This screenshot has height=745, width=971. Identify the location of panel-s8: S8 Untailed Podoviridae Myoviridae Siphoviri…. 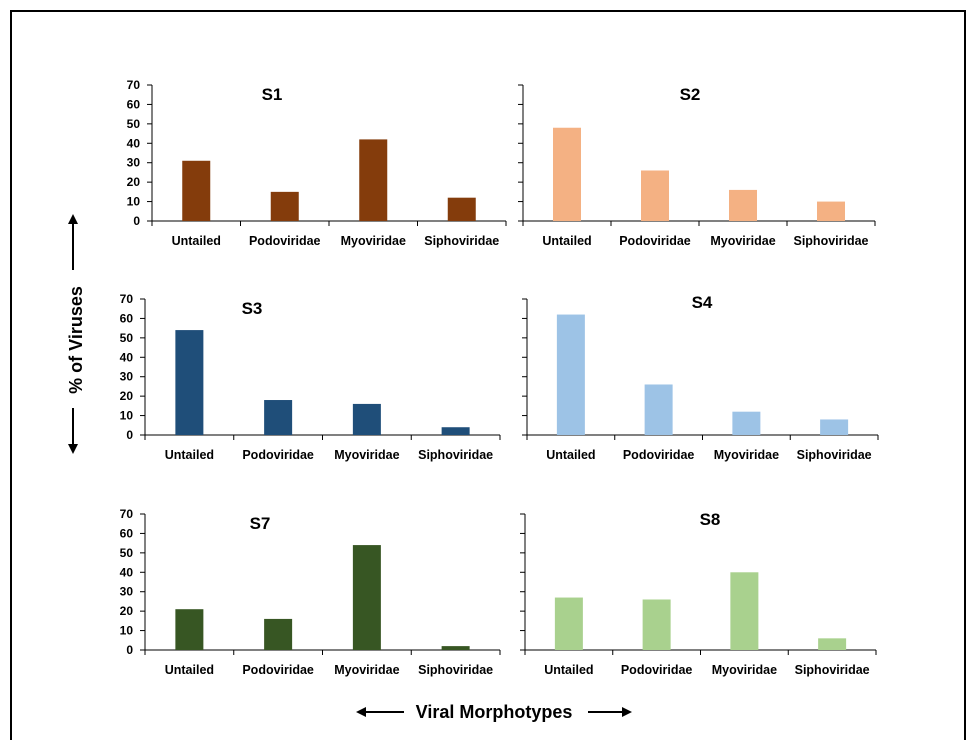
(698, 593).